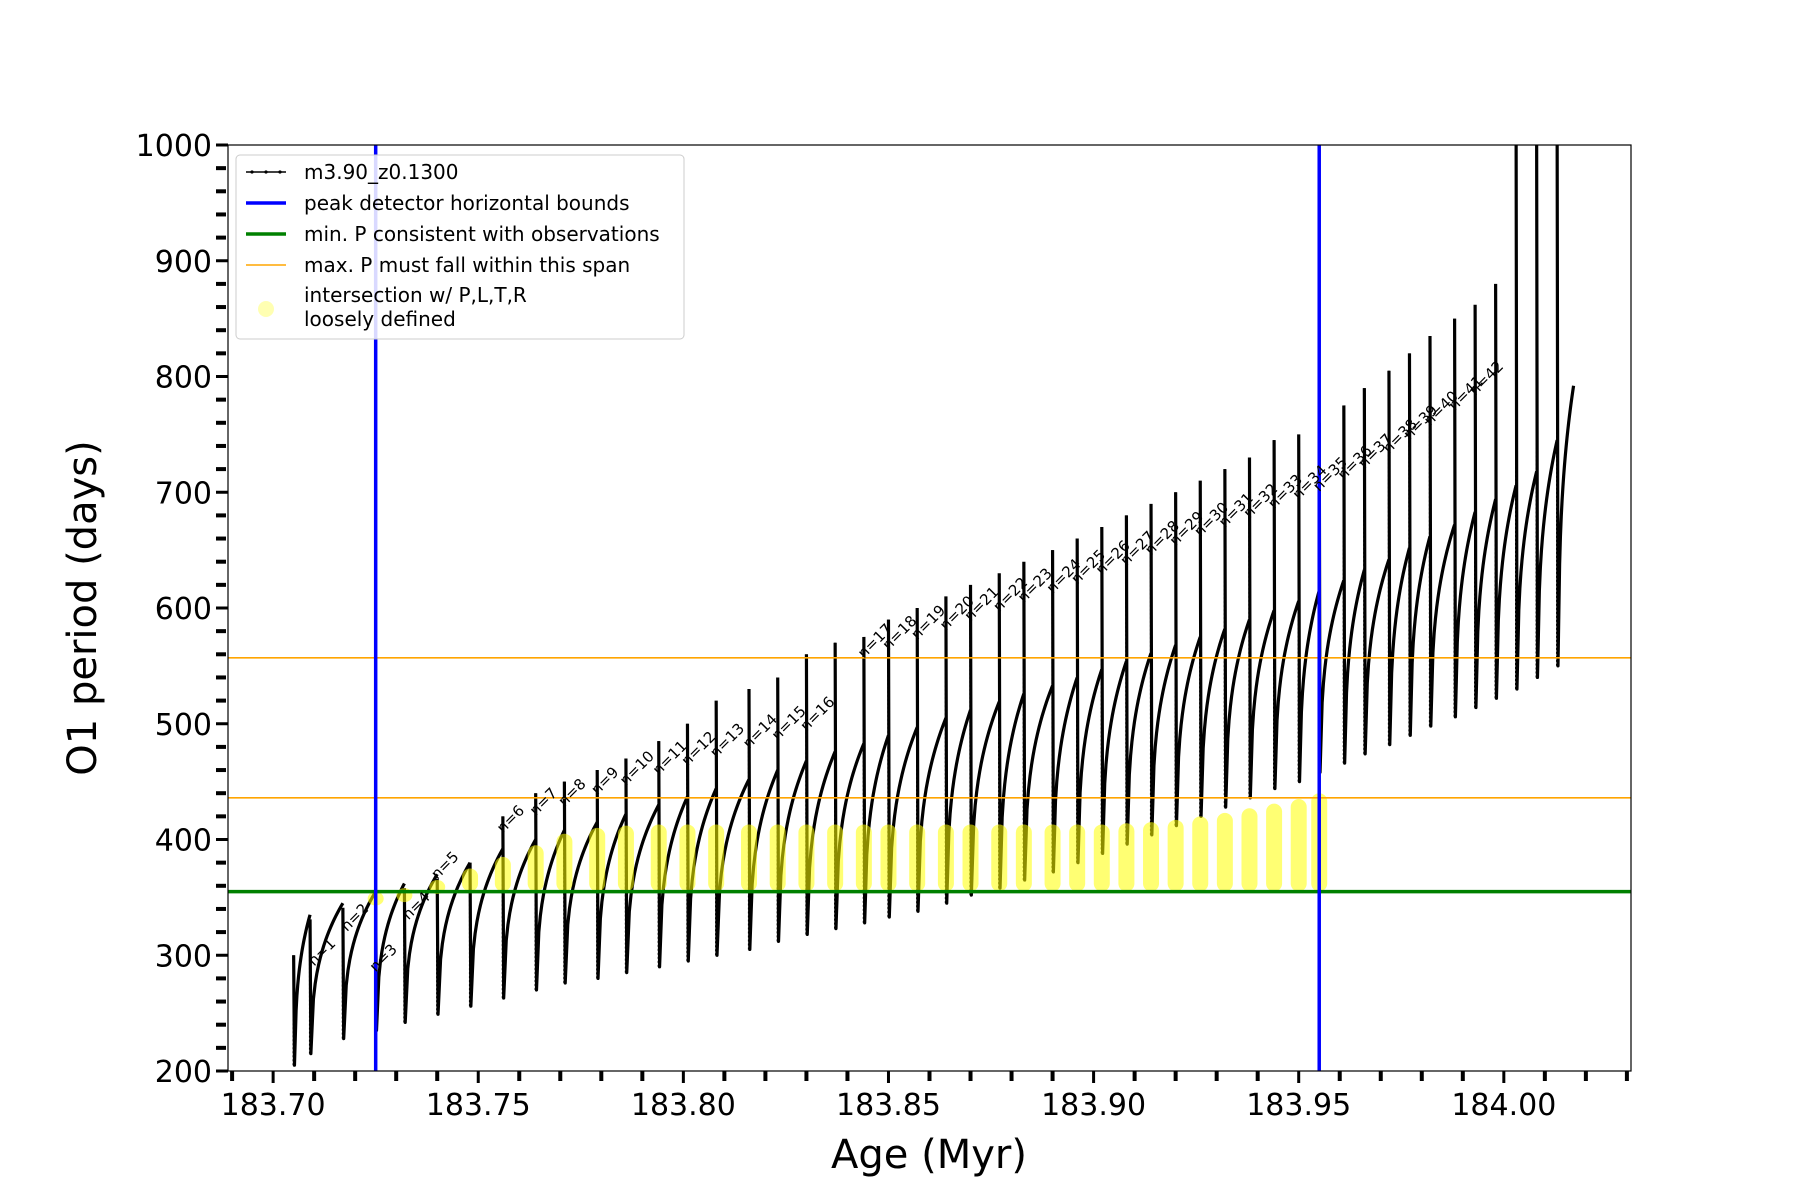  Describe the element at coordinates (273, 1105) in the screenshot. I see `x-tick-label: 183.70` at that location.